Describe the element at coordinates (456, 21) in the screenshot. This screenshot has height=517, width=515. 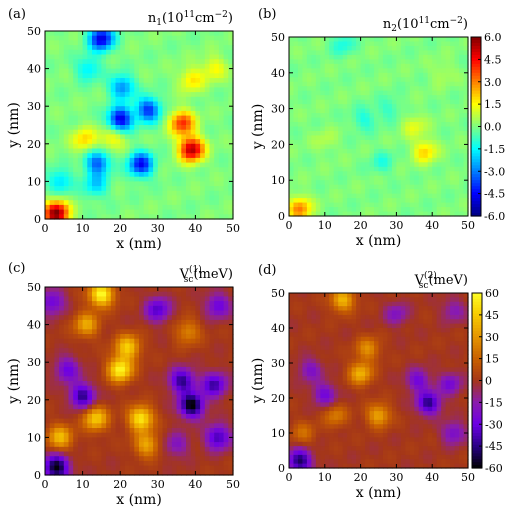
I see `title-exp: −2` at that location.